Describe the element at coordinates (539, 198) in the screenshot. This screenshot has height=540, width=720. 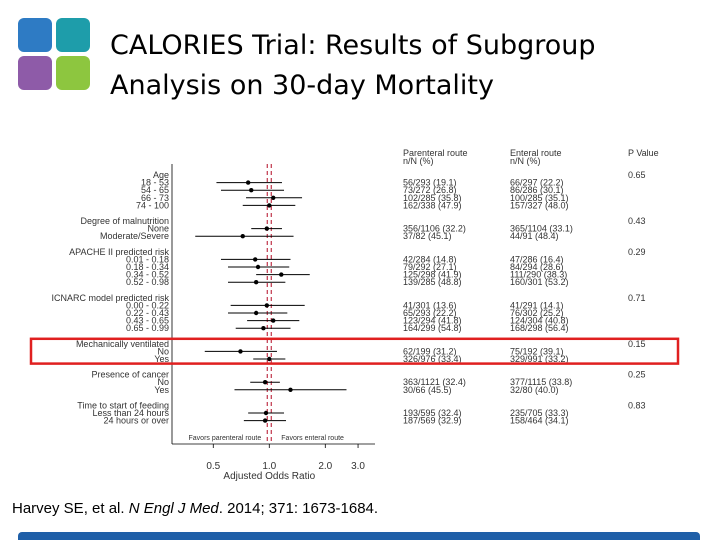
I see `enteral-value: 100/285 (35.1)` at that location.